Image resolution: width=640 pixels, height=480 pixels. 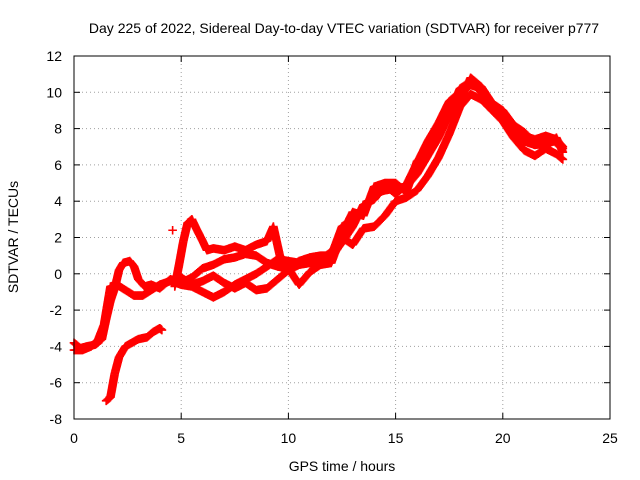 What do you see at coordinates (56, 383) in the screenshot?
I see `y-tick-label: -6` at bounding box center [56, 383].